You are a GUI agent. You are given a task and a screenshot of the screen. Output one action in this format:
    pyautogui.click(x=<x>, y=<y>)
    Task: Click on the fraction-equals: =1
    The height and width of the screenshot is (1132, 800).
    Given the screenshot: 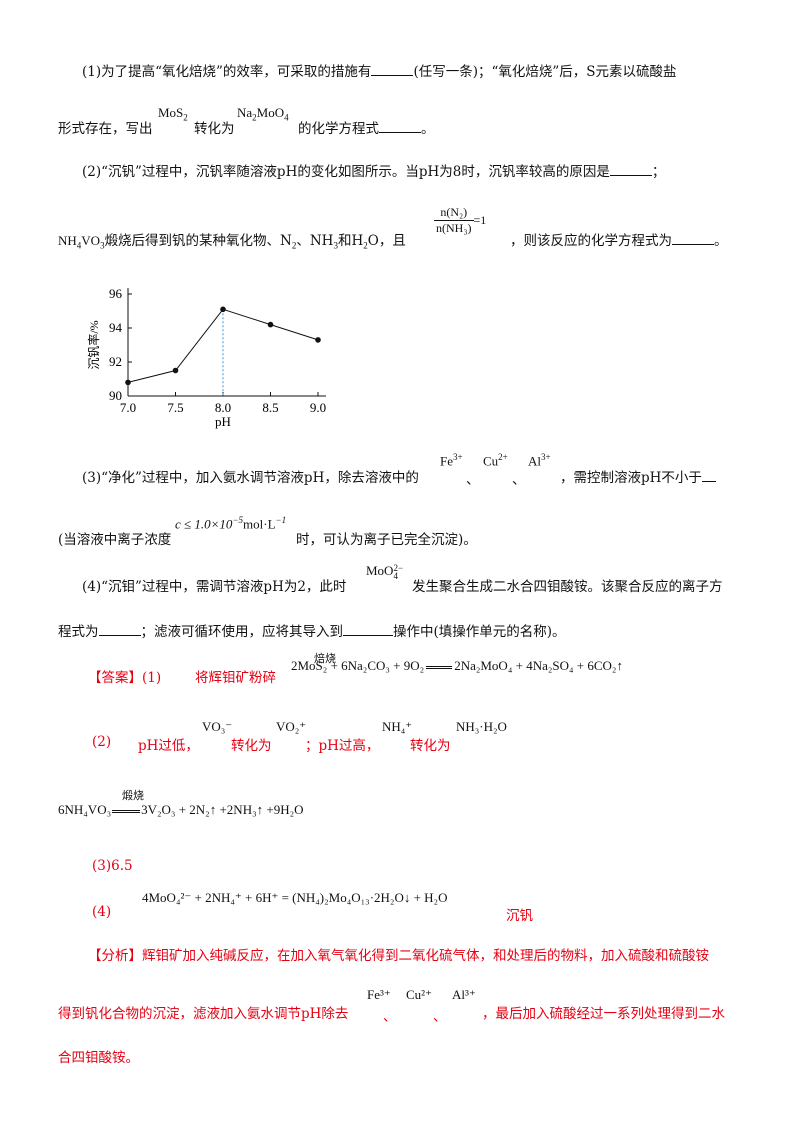 What is the action you would take?
    pyautogui.click(x=480, y=220)
    